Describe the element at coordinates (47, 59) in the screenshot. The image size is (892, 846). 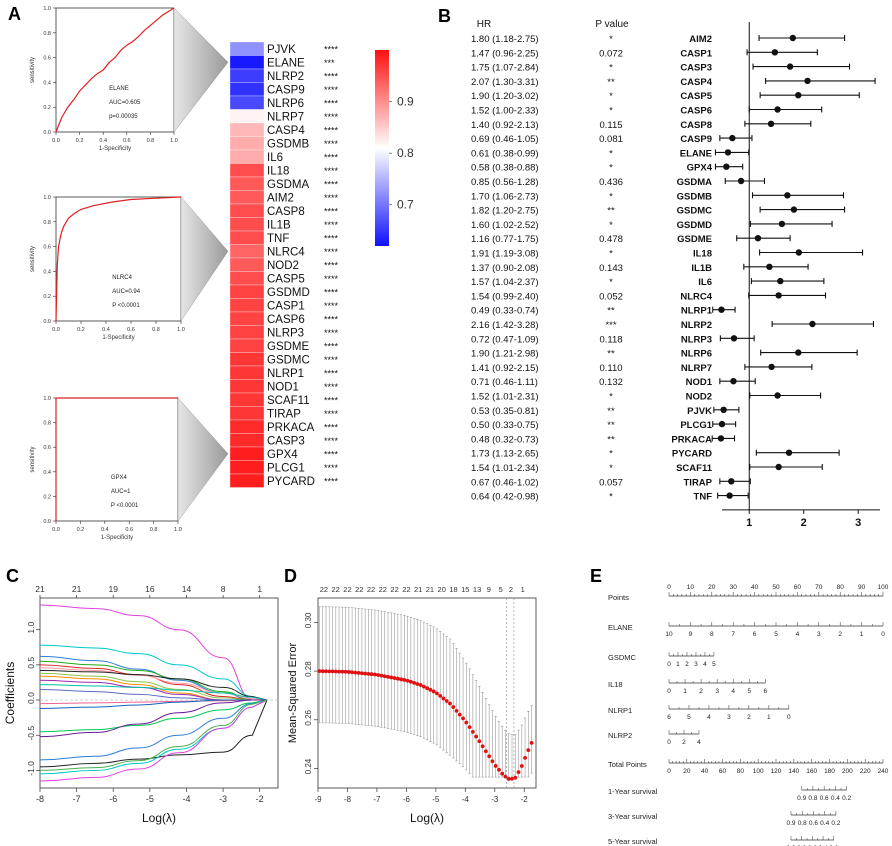
I see `roc-ytick-label: 0.6` at that location.